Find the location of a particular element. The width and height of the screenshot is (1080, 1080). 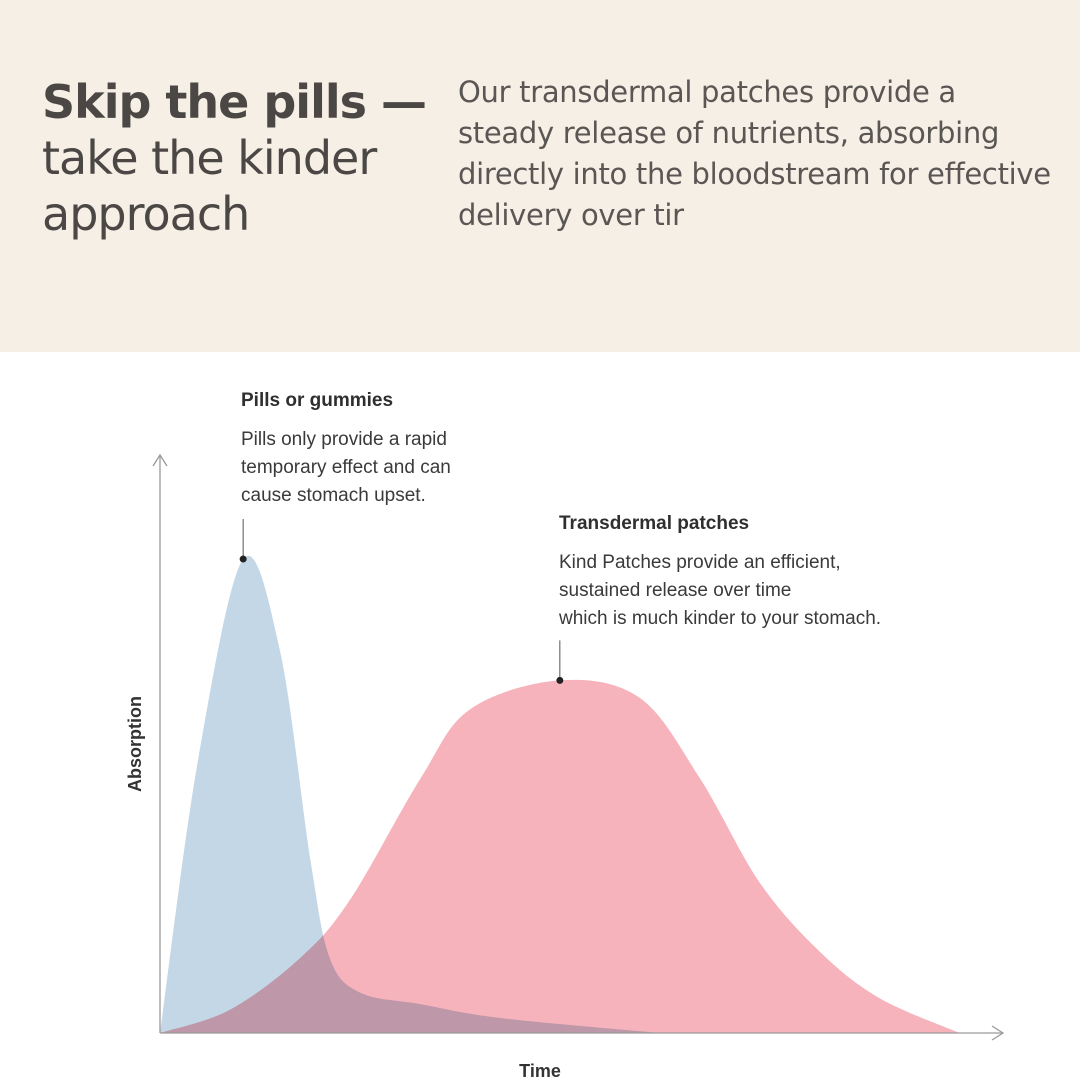

peak-point-pills is located at coordinates (243, 559).